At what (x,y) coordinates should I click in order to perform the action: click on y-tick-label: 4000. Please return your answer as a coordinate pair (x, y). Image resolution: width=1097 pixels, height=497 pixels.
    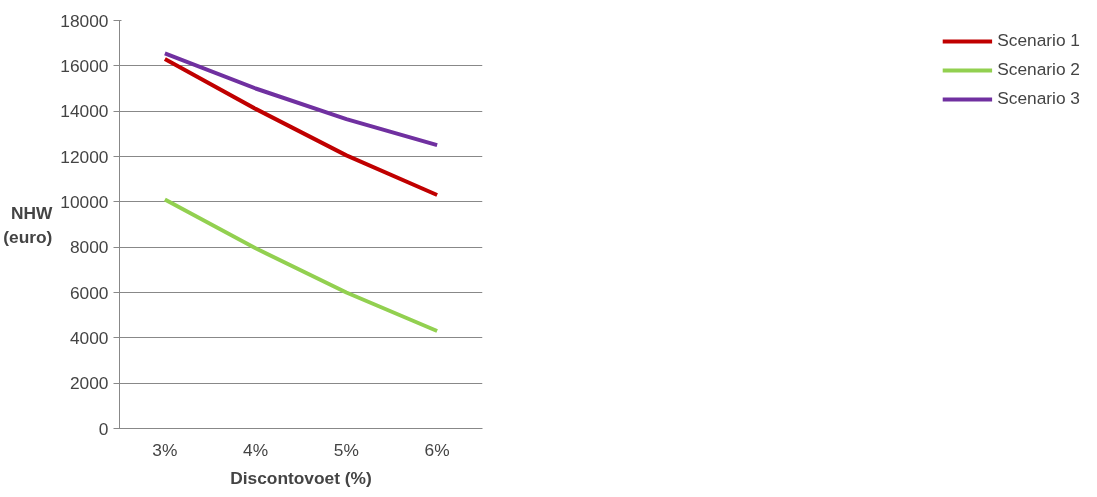
    Looking at the image, I should click on (89, 337).